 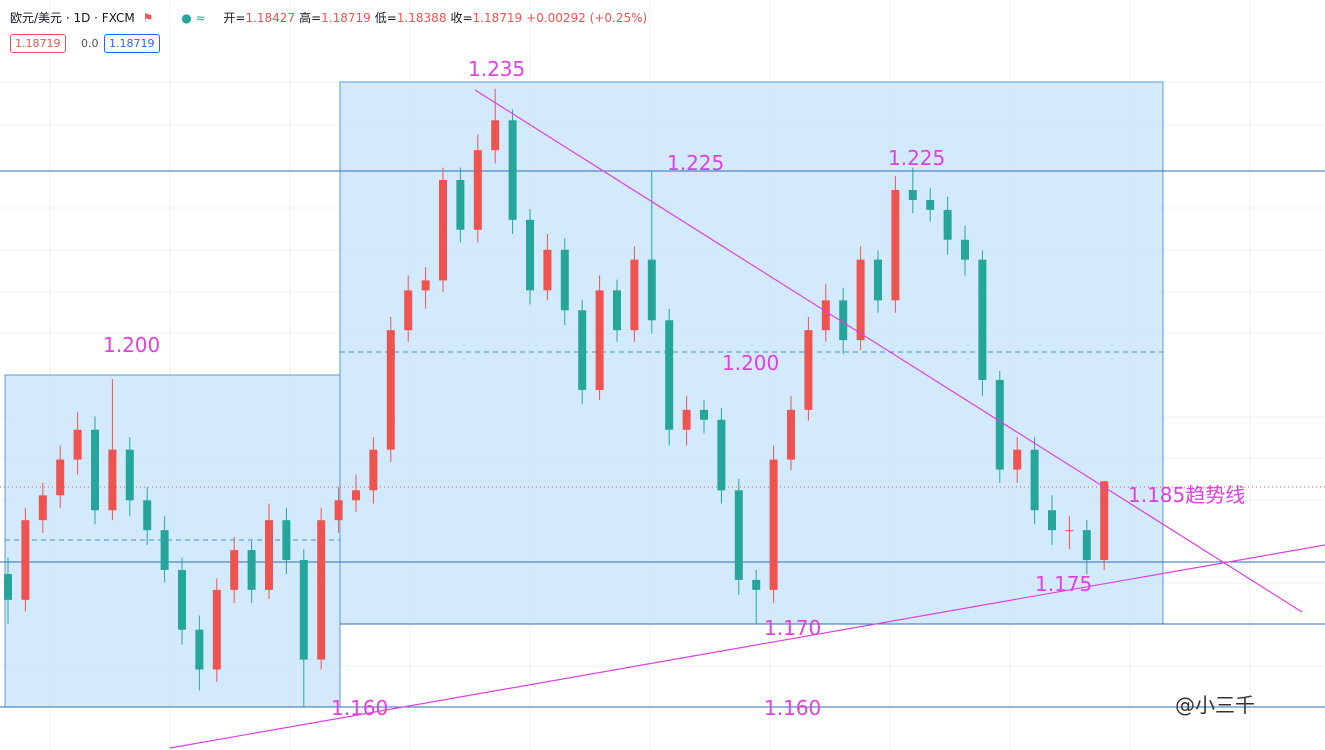 I want to click on annotation: 1.170, so click(x=792, y=628).